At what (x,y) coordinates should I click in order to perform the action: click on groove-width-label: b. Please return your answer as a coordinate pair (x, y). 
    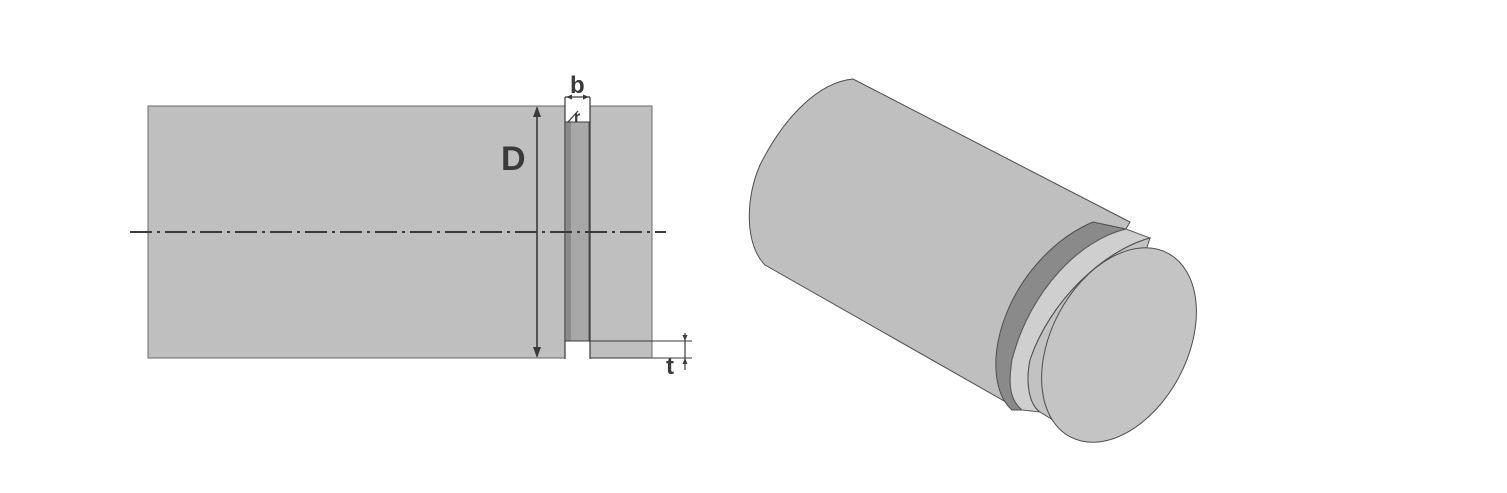
    Looking at the image, I should click on (577, 85).